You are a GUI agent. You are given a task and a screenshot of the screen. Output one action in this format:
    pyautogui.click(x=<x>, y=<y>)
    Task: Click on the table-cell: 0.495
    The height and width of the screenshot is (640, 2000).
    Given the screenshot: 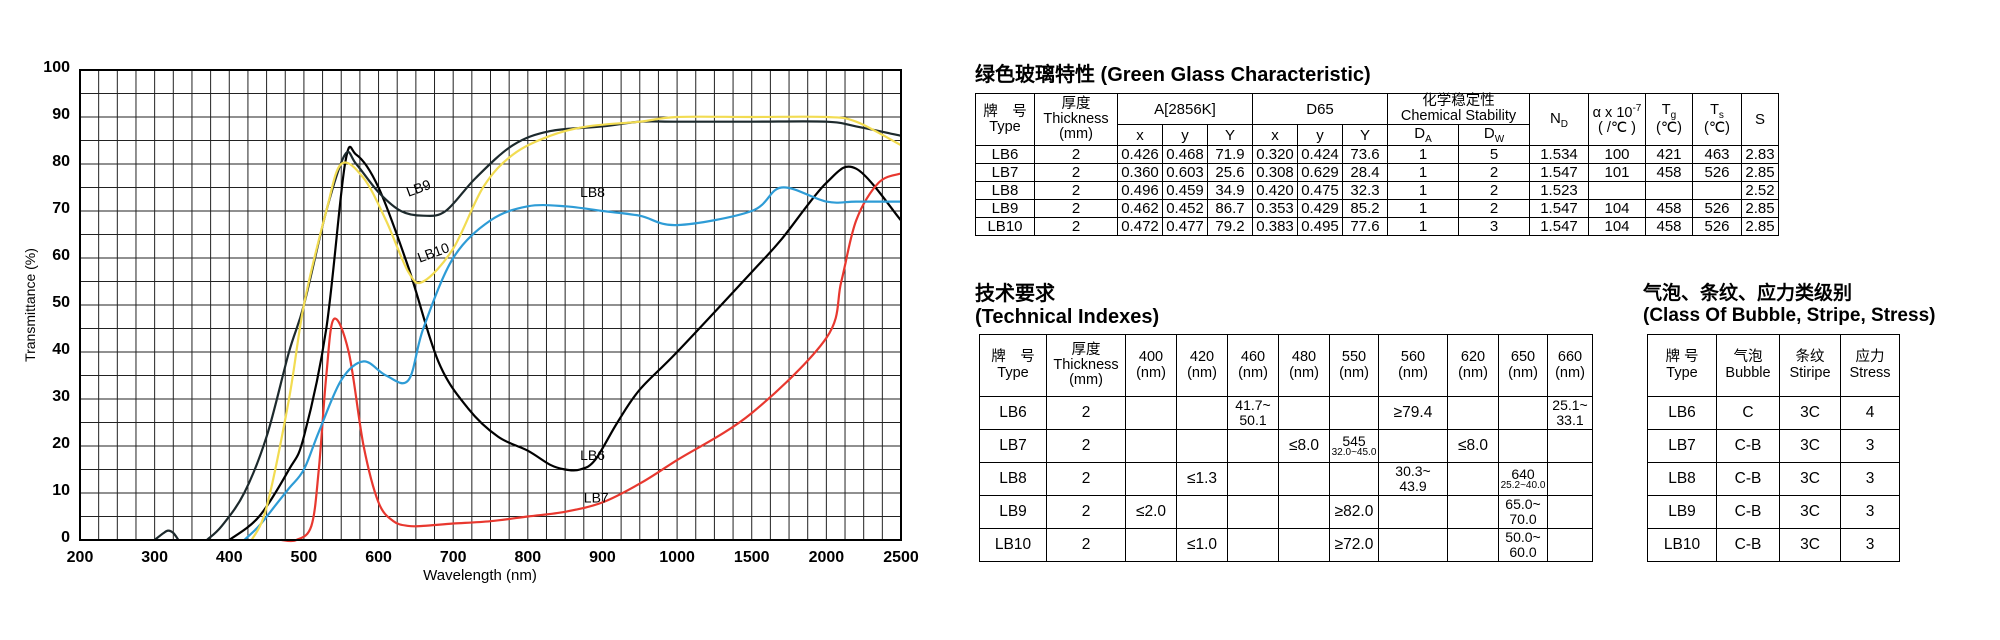 What is the action you would take?
    pyautogui.click(x=1320, y=227)
    